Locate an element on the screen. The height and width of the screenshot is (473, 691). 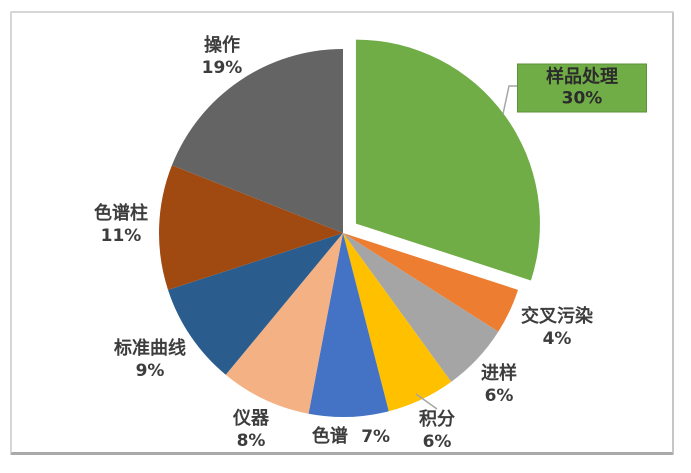
pie-slice-样品处理 is located at coordinates (447, 160).